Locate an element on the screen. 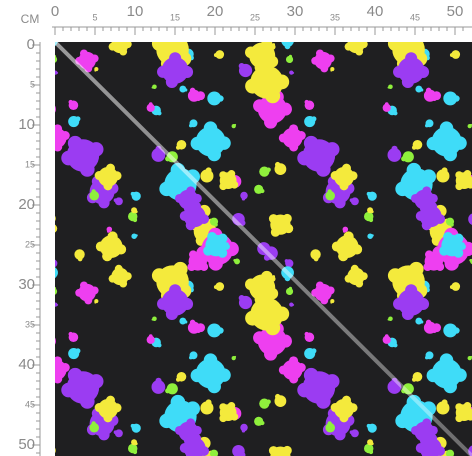  left-label: 45 is located at coordinates (30, 404).